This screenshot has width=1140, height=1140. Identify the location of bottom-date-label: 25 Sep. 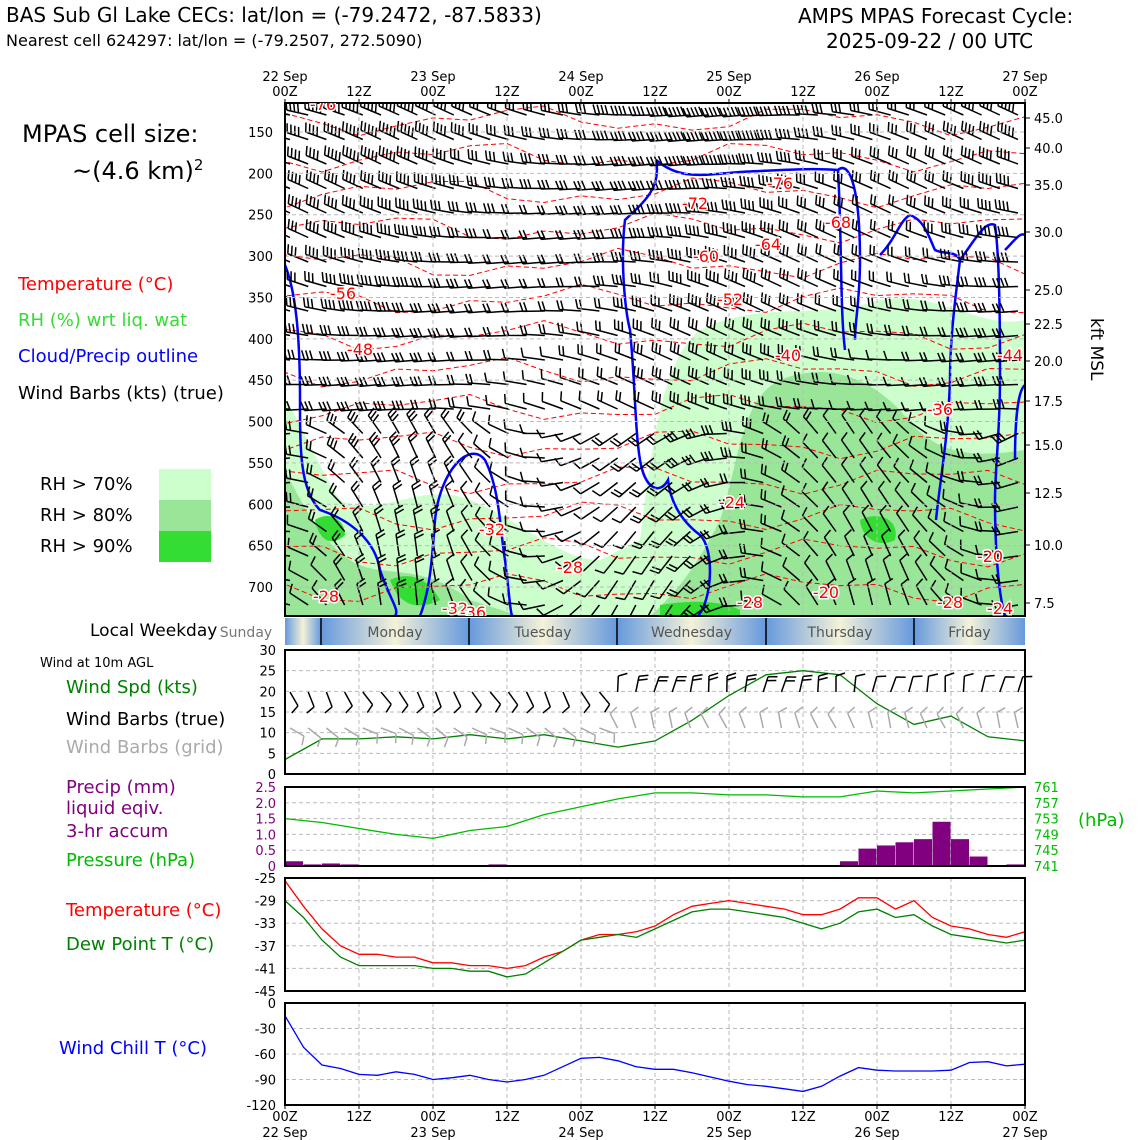
(728, 1133).